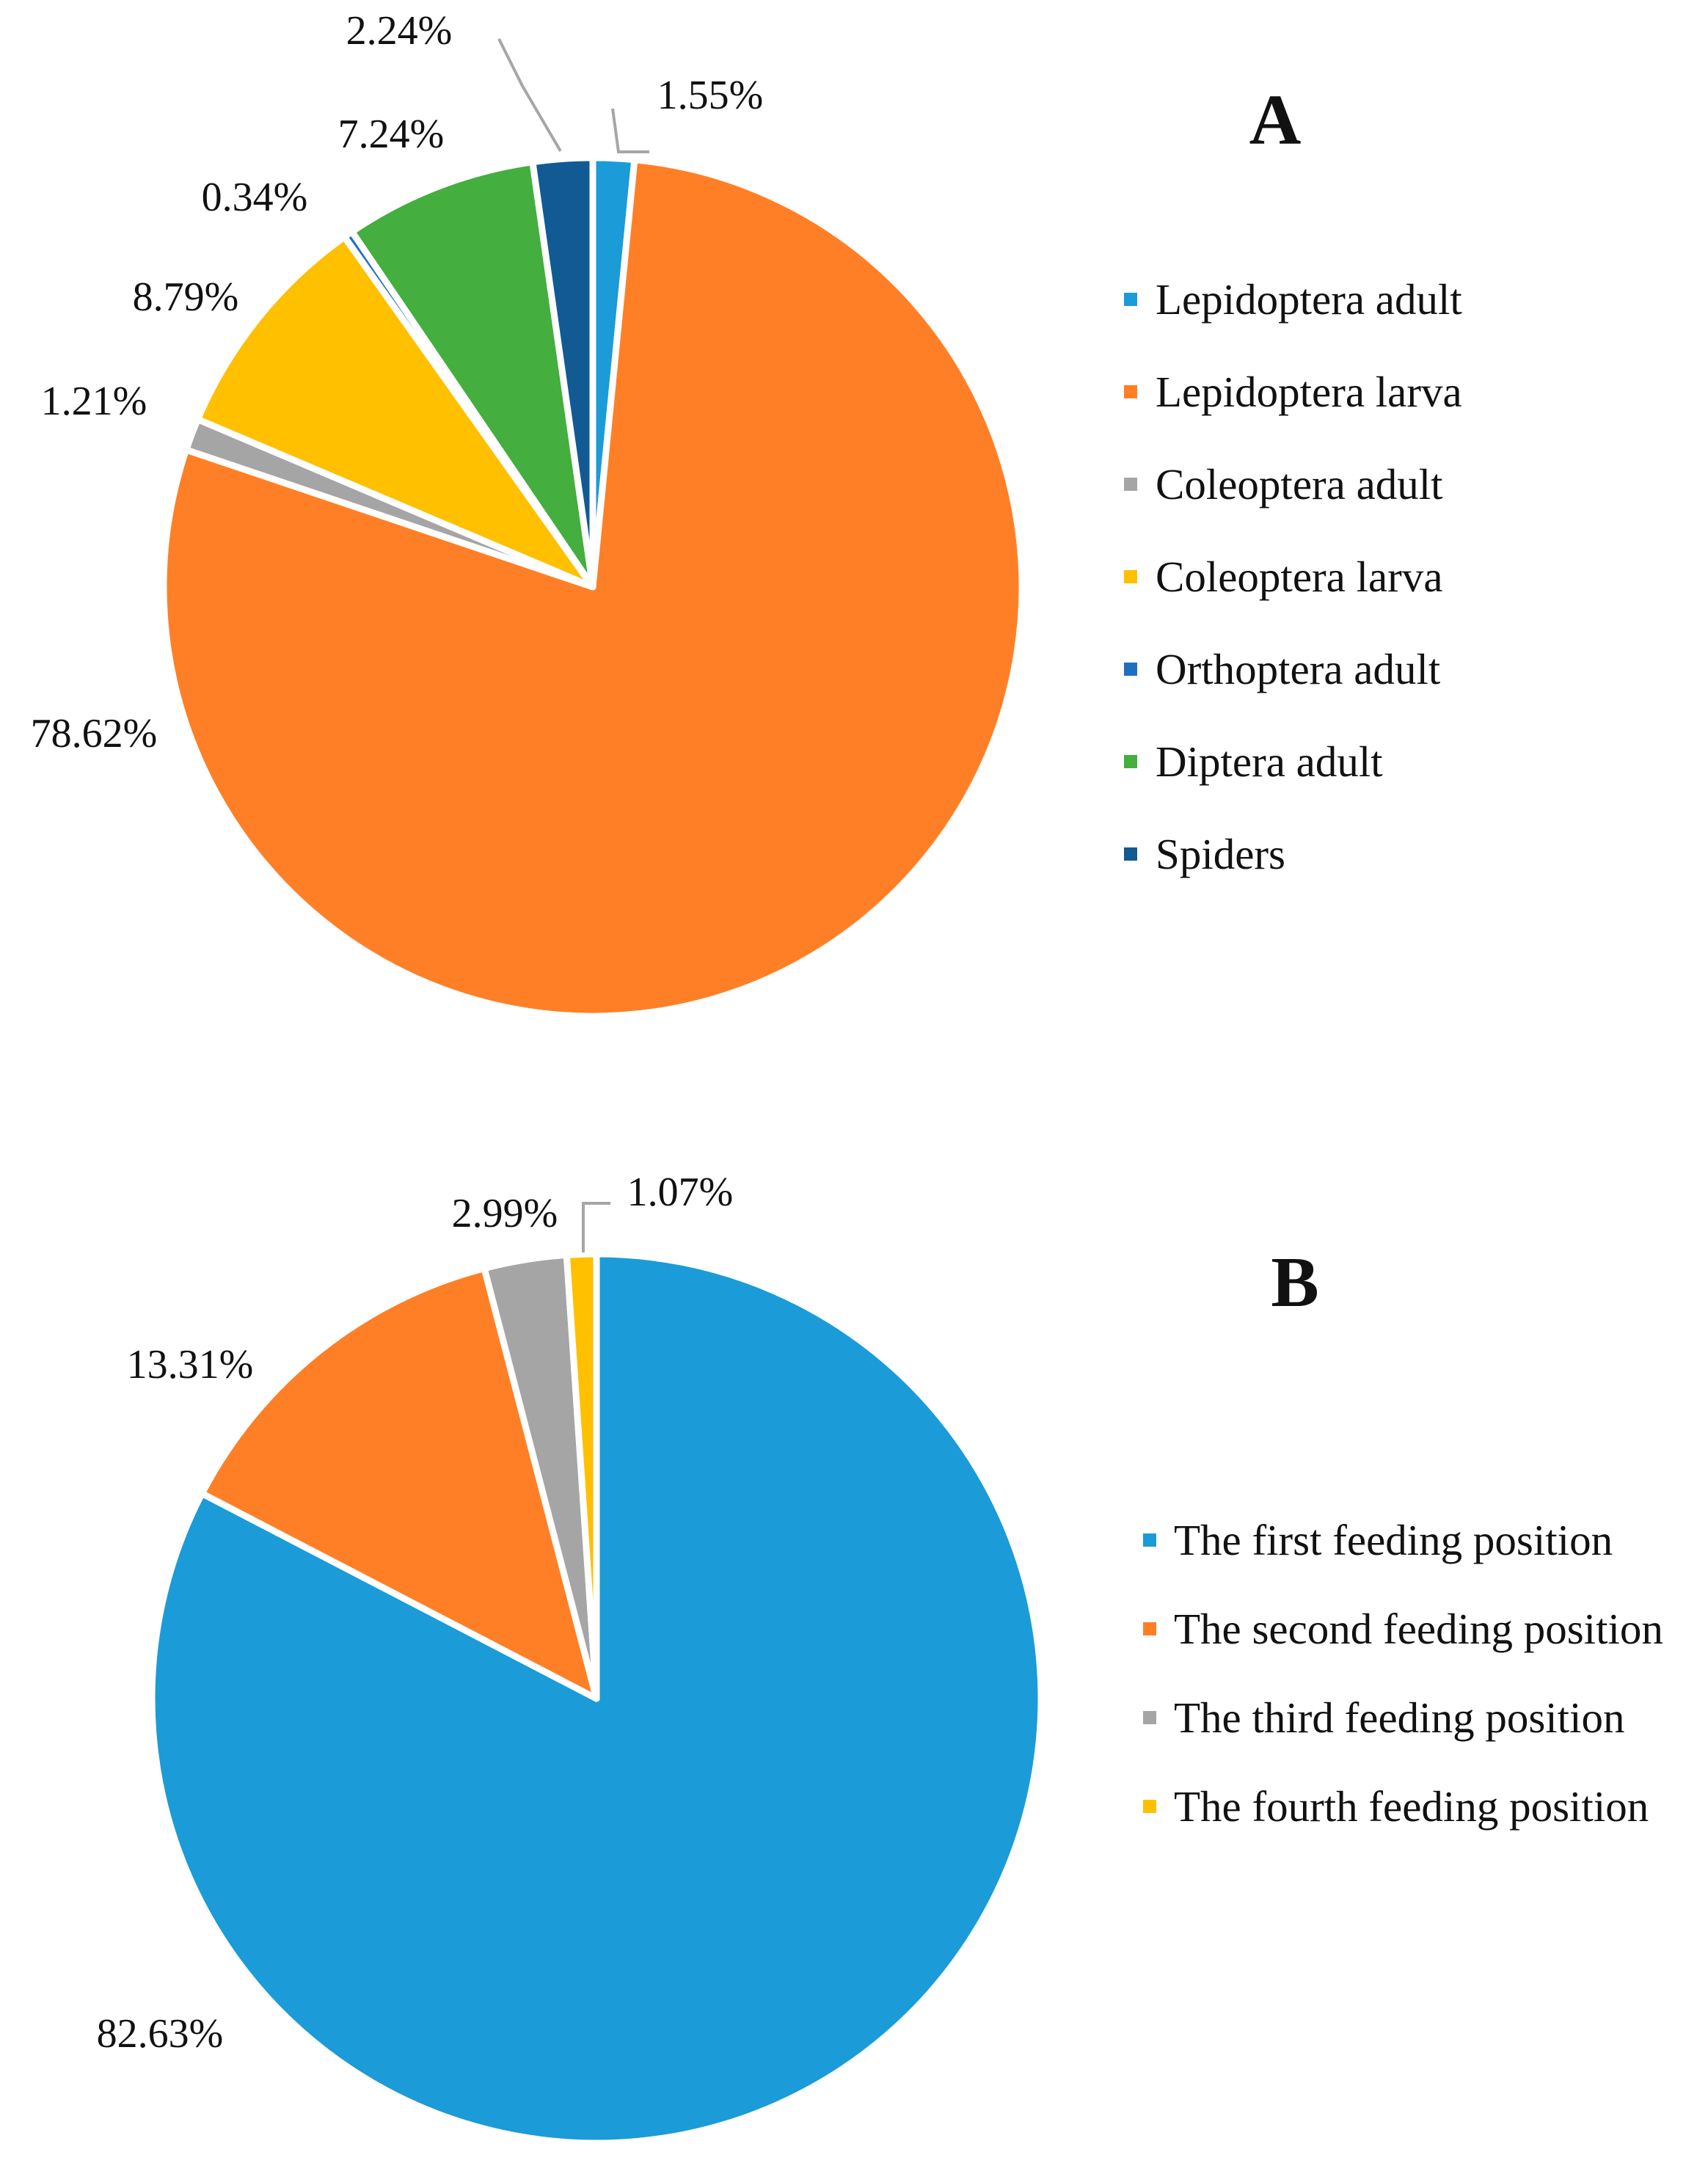 Image resolution: width=1708 pixels, height=2174 pixels. Describe the element at coordinates (1275, 120) in the screenshot. I see `panel-label-a: A` at that location.